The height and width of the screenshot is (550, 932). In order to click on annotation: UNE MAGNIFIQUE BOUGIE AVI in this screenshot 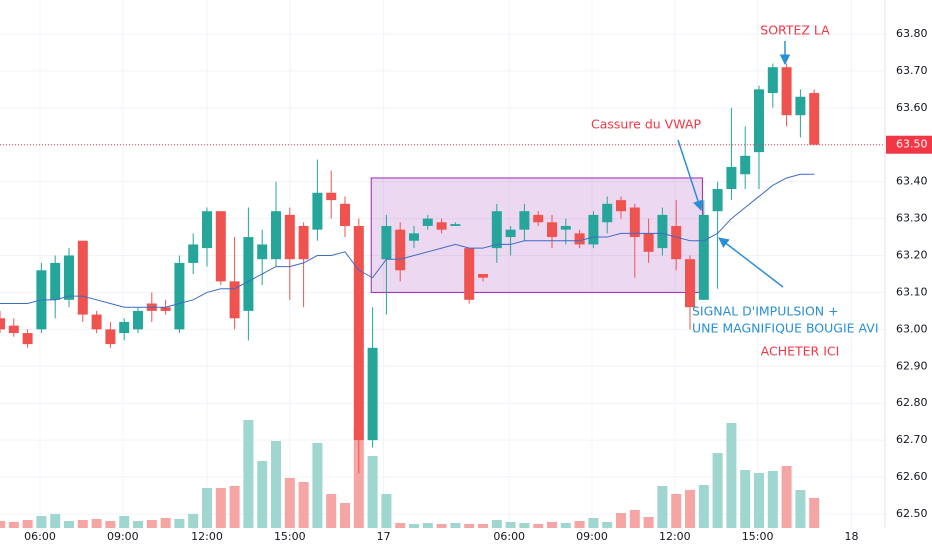, I will do `click(785, 328)`.